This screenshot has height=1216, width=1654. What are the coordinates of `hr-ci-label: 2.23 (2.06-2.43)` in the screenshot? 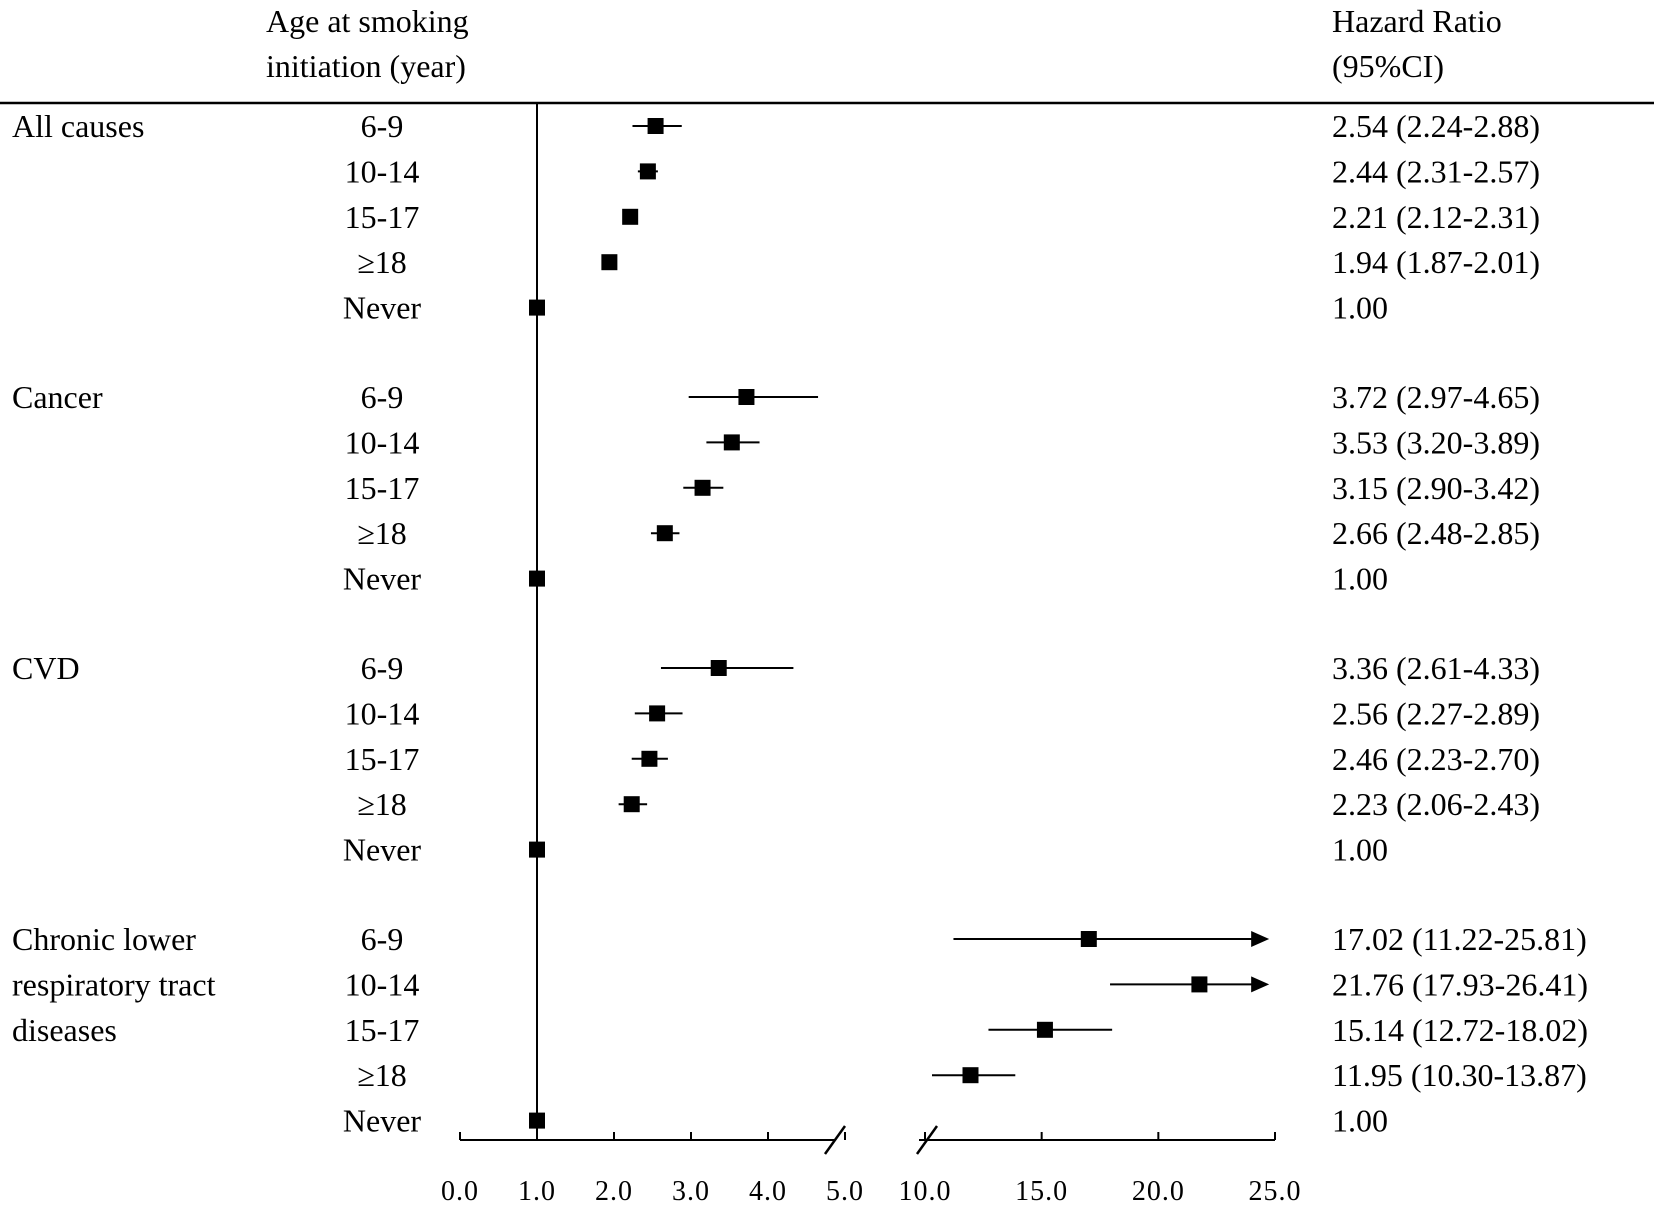 It's located at (1436, 804).